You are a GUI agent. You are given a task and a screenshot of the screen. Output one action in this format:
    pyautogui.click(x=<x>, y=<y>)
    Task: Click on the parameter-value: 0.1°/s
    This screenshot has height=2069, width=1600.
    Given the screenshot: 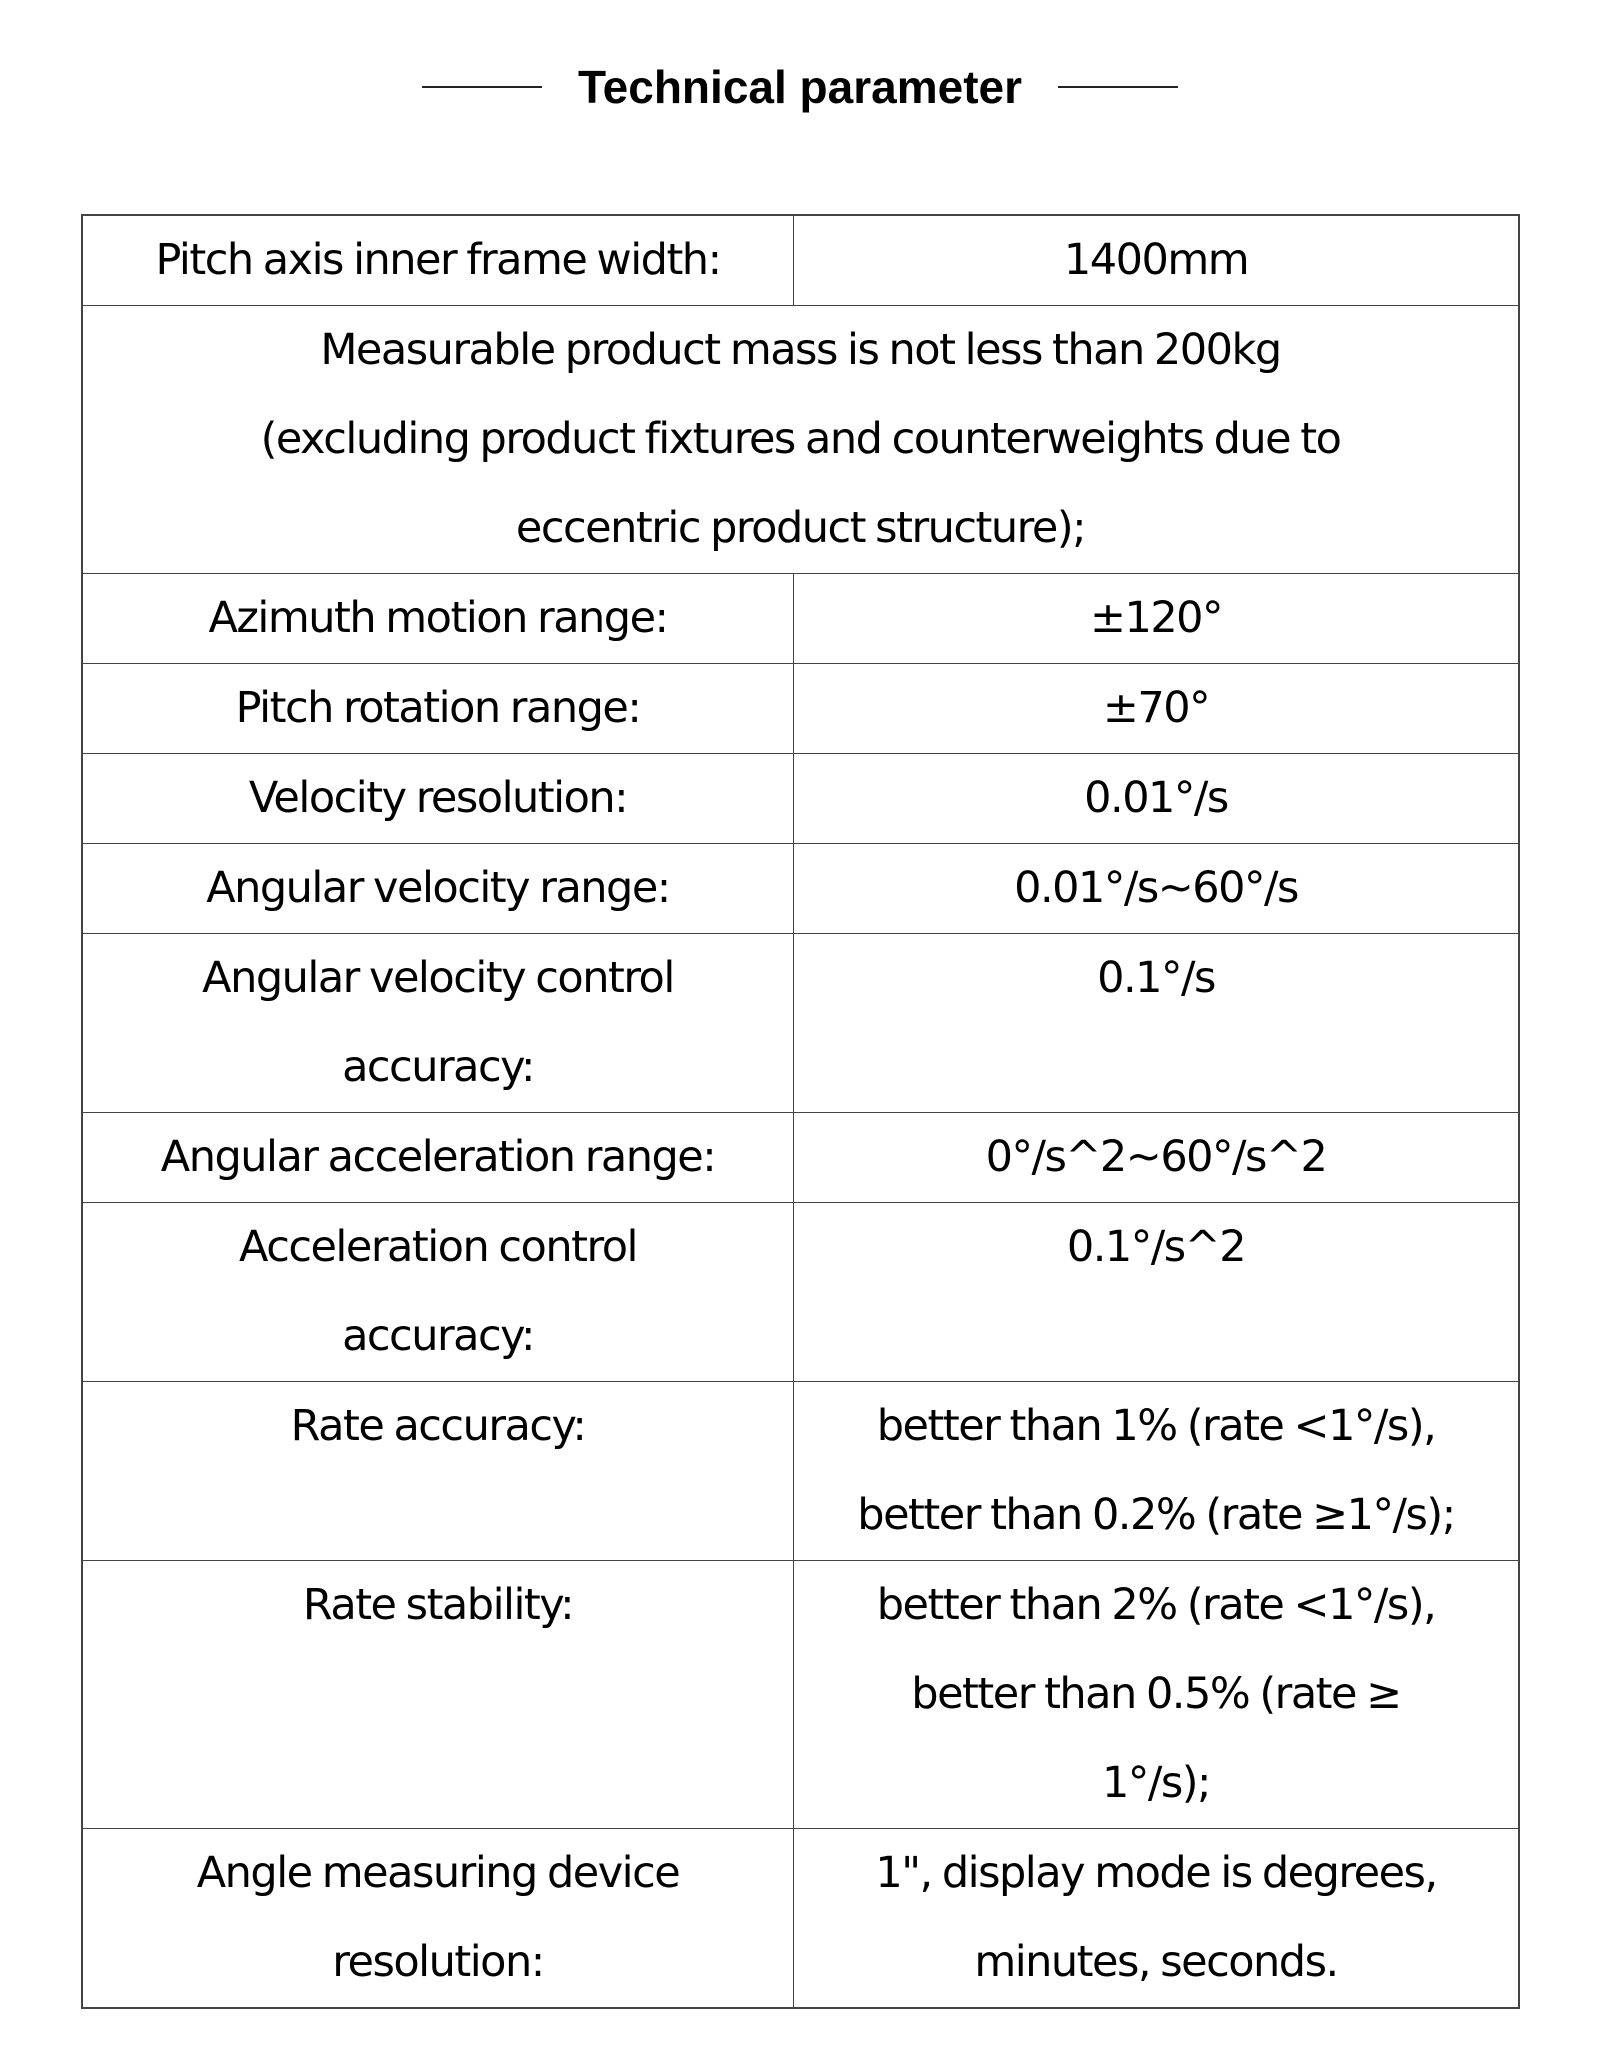 What is the action you would take?
    pyautogui.click(x=1156, y=1023)
    